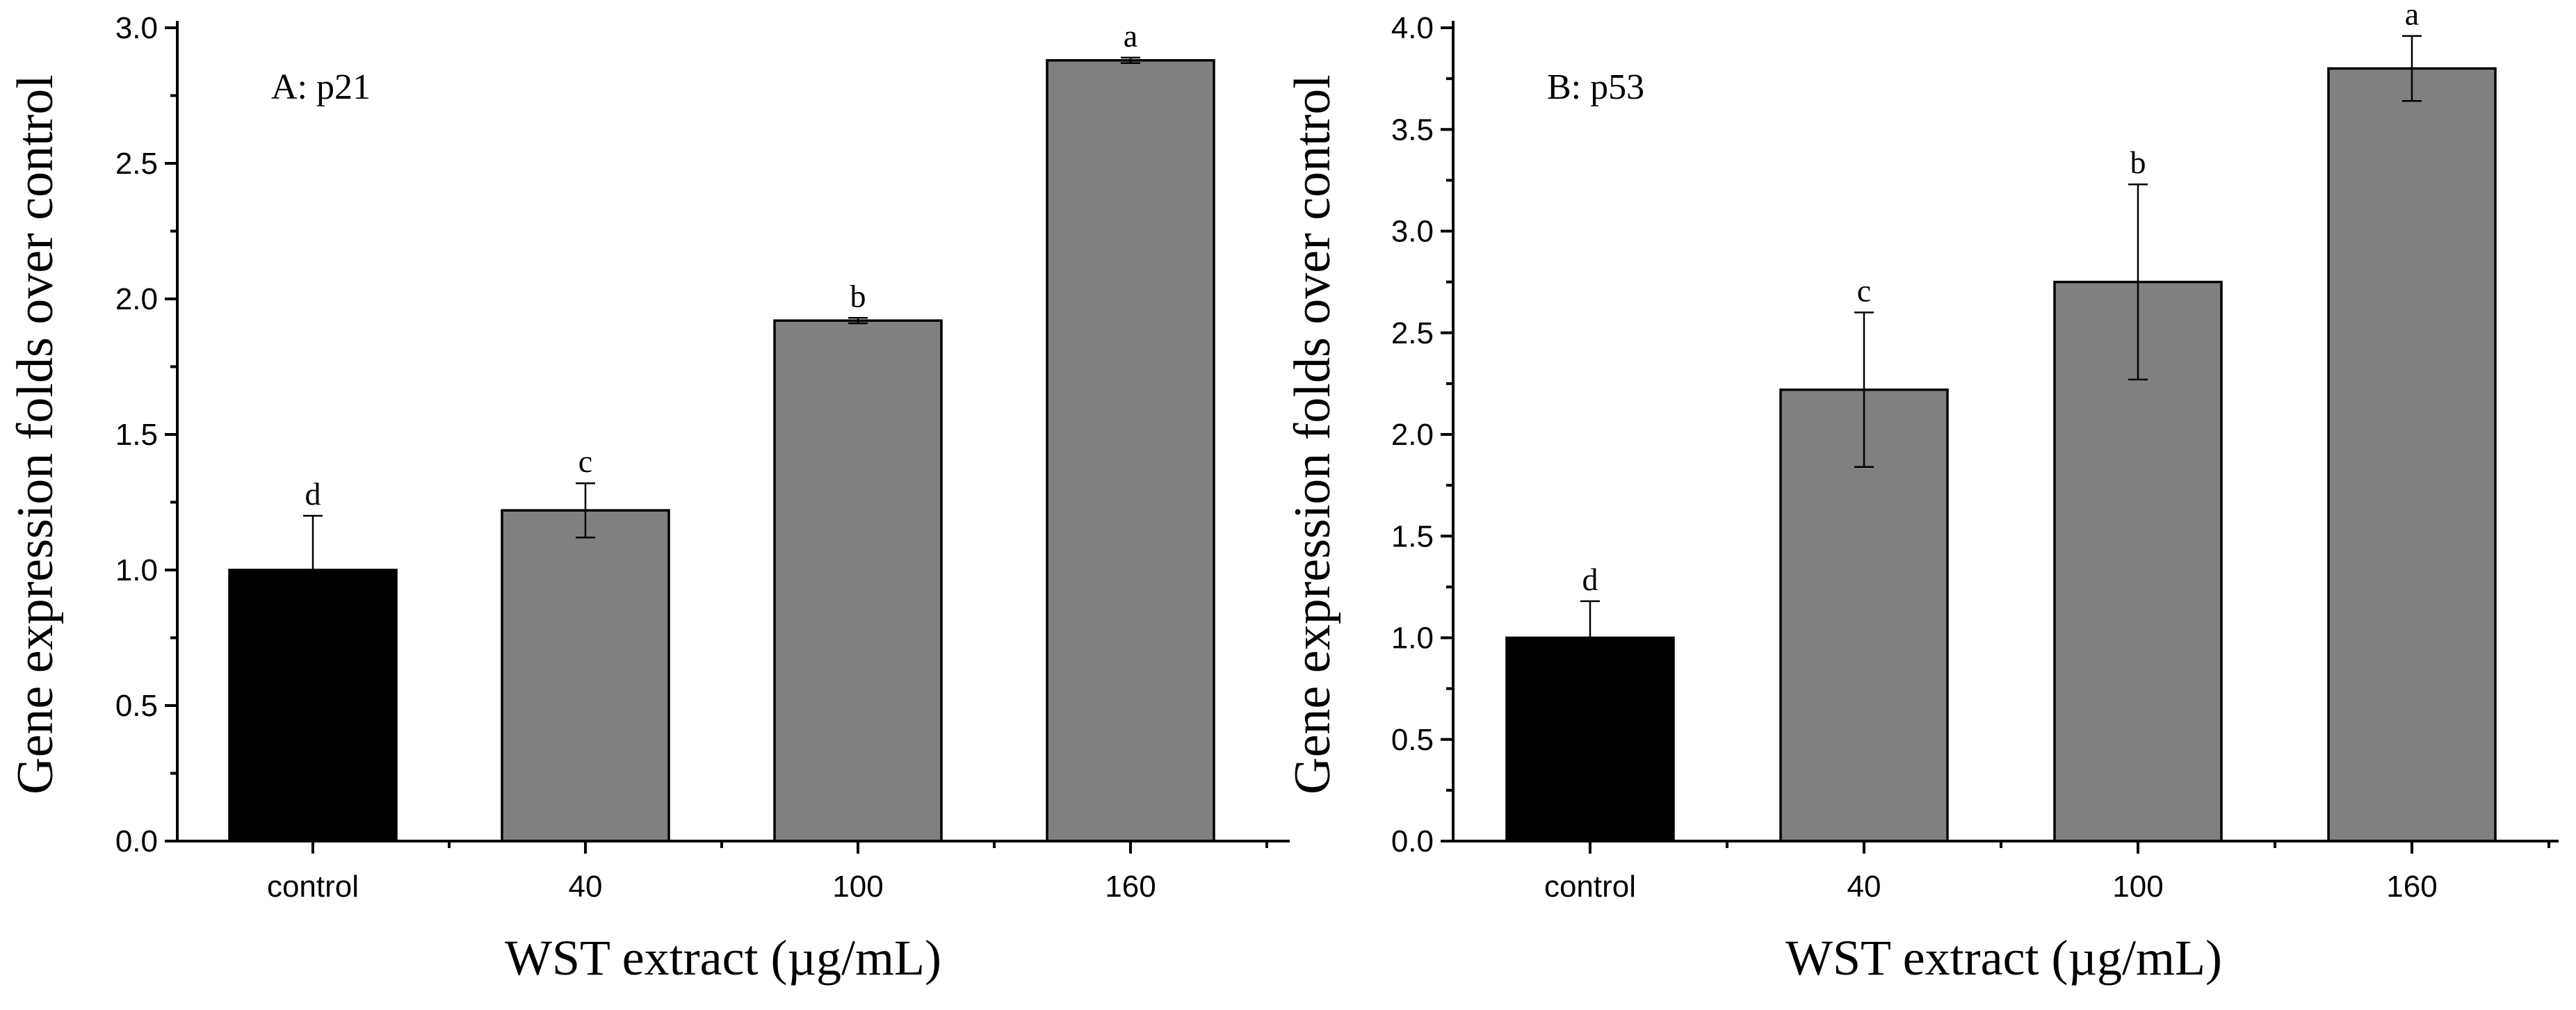 Image resolution: width=2576 pixels, height=1010 pixels. What do you see at coordinates (1595, 87) in the screenshot?
I see `panel-label: B: p53` at bounding box center [1595, 87].